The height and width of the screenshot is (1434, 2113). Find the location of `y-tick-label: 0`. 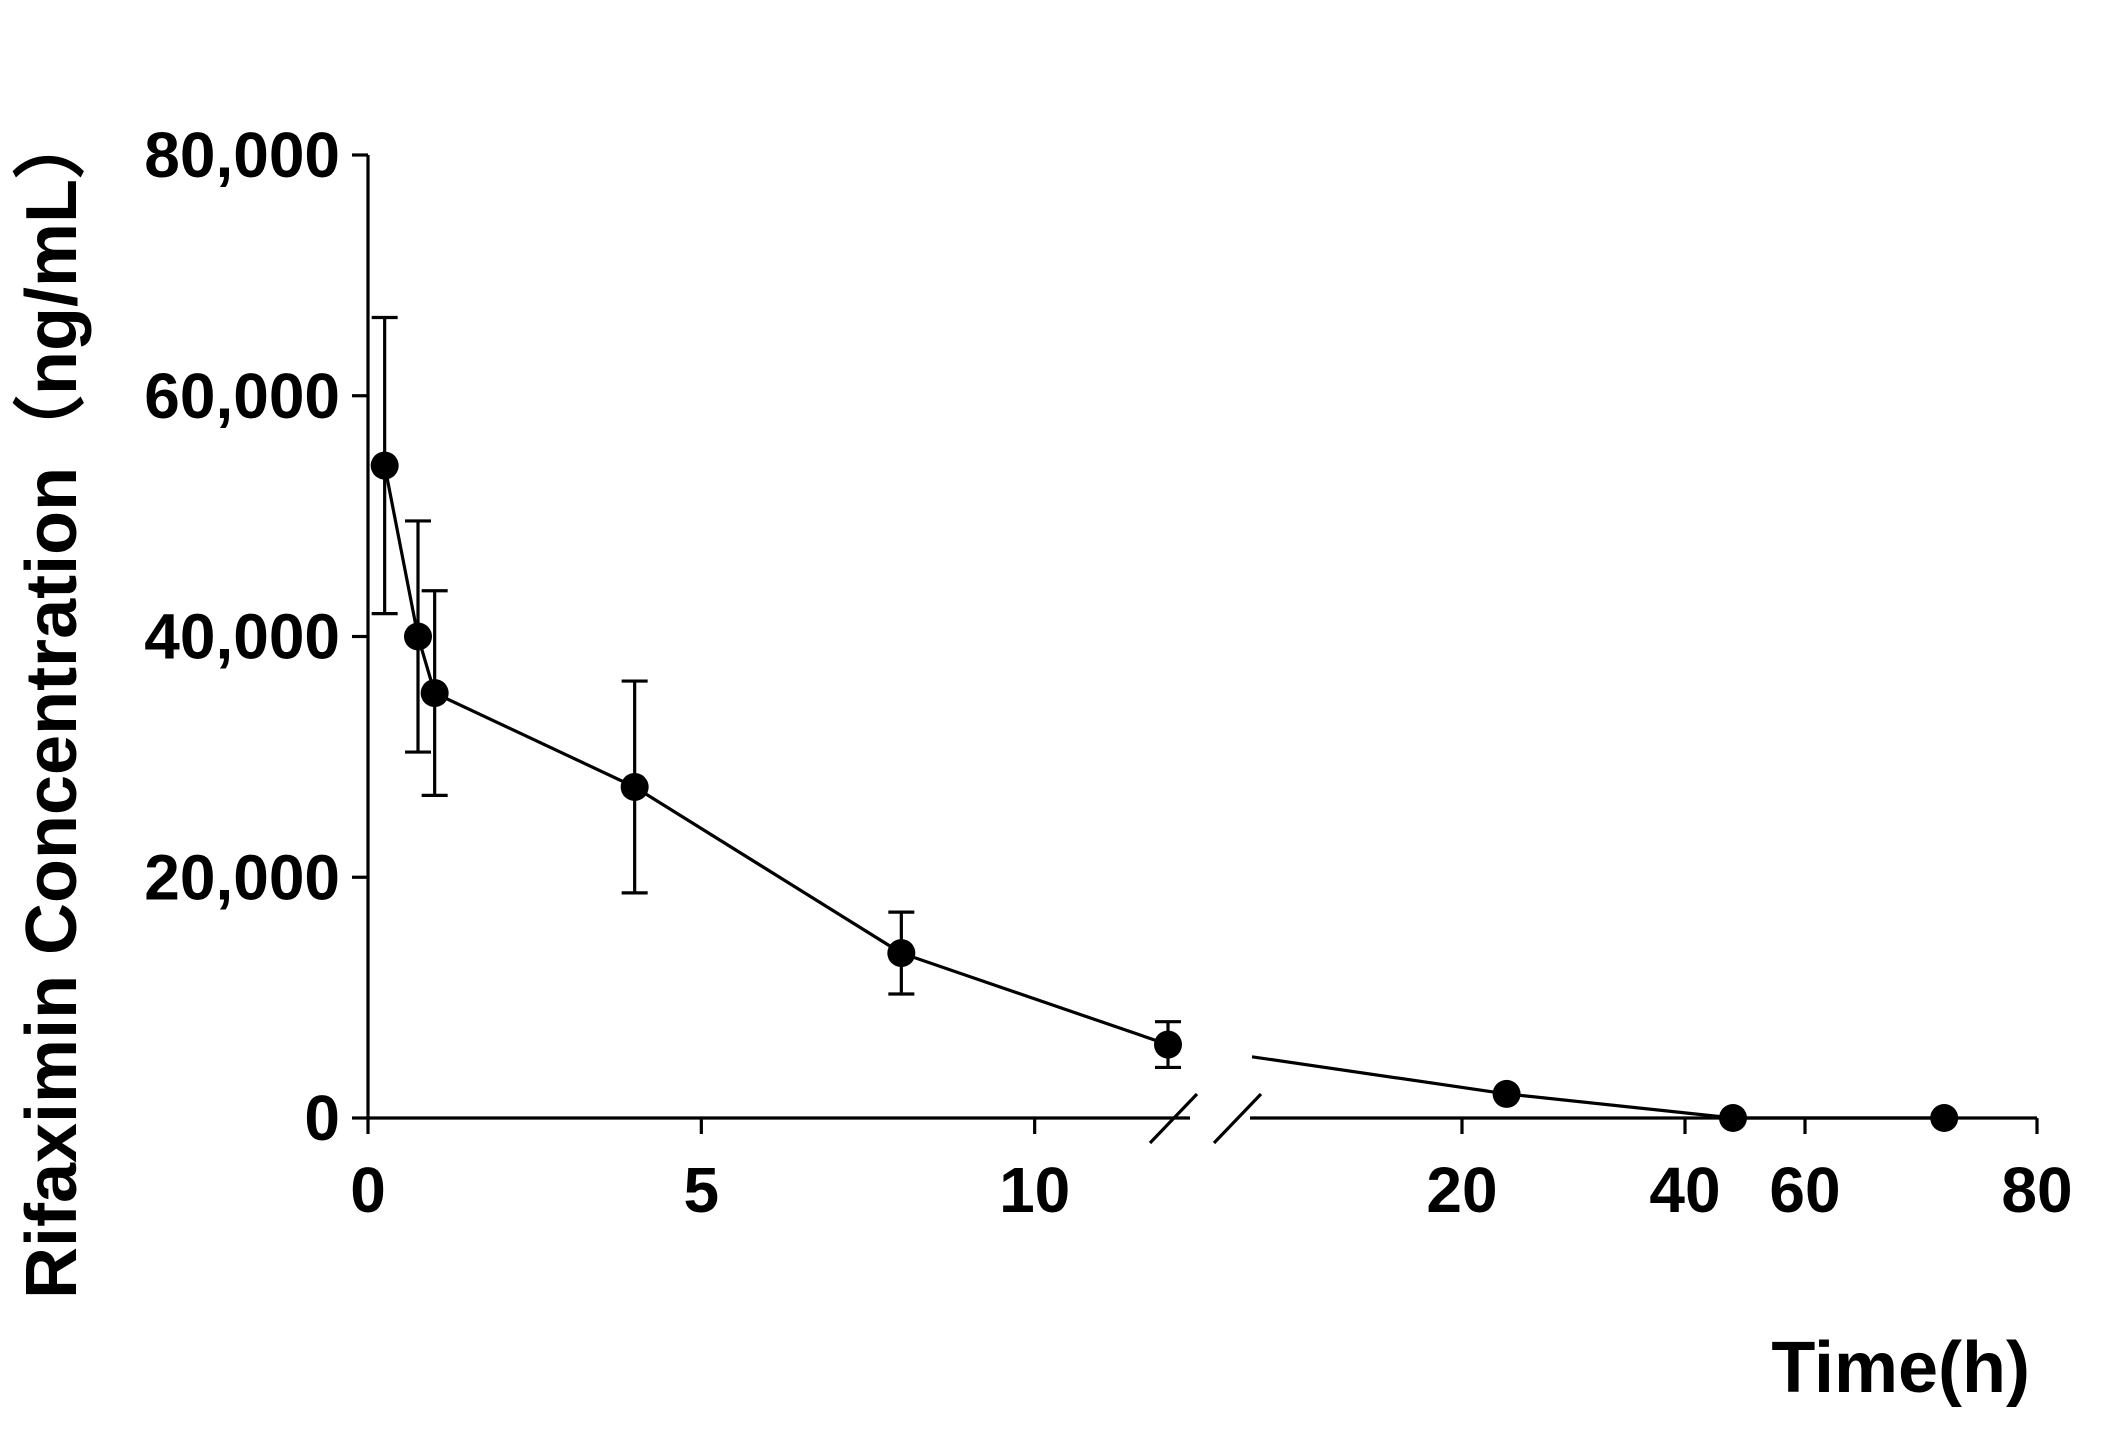

y-tick-label: 0 is located at coordinates (322, 1118).